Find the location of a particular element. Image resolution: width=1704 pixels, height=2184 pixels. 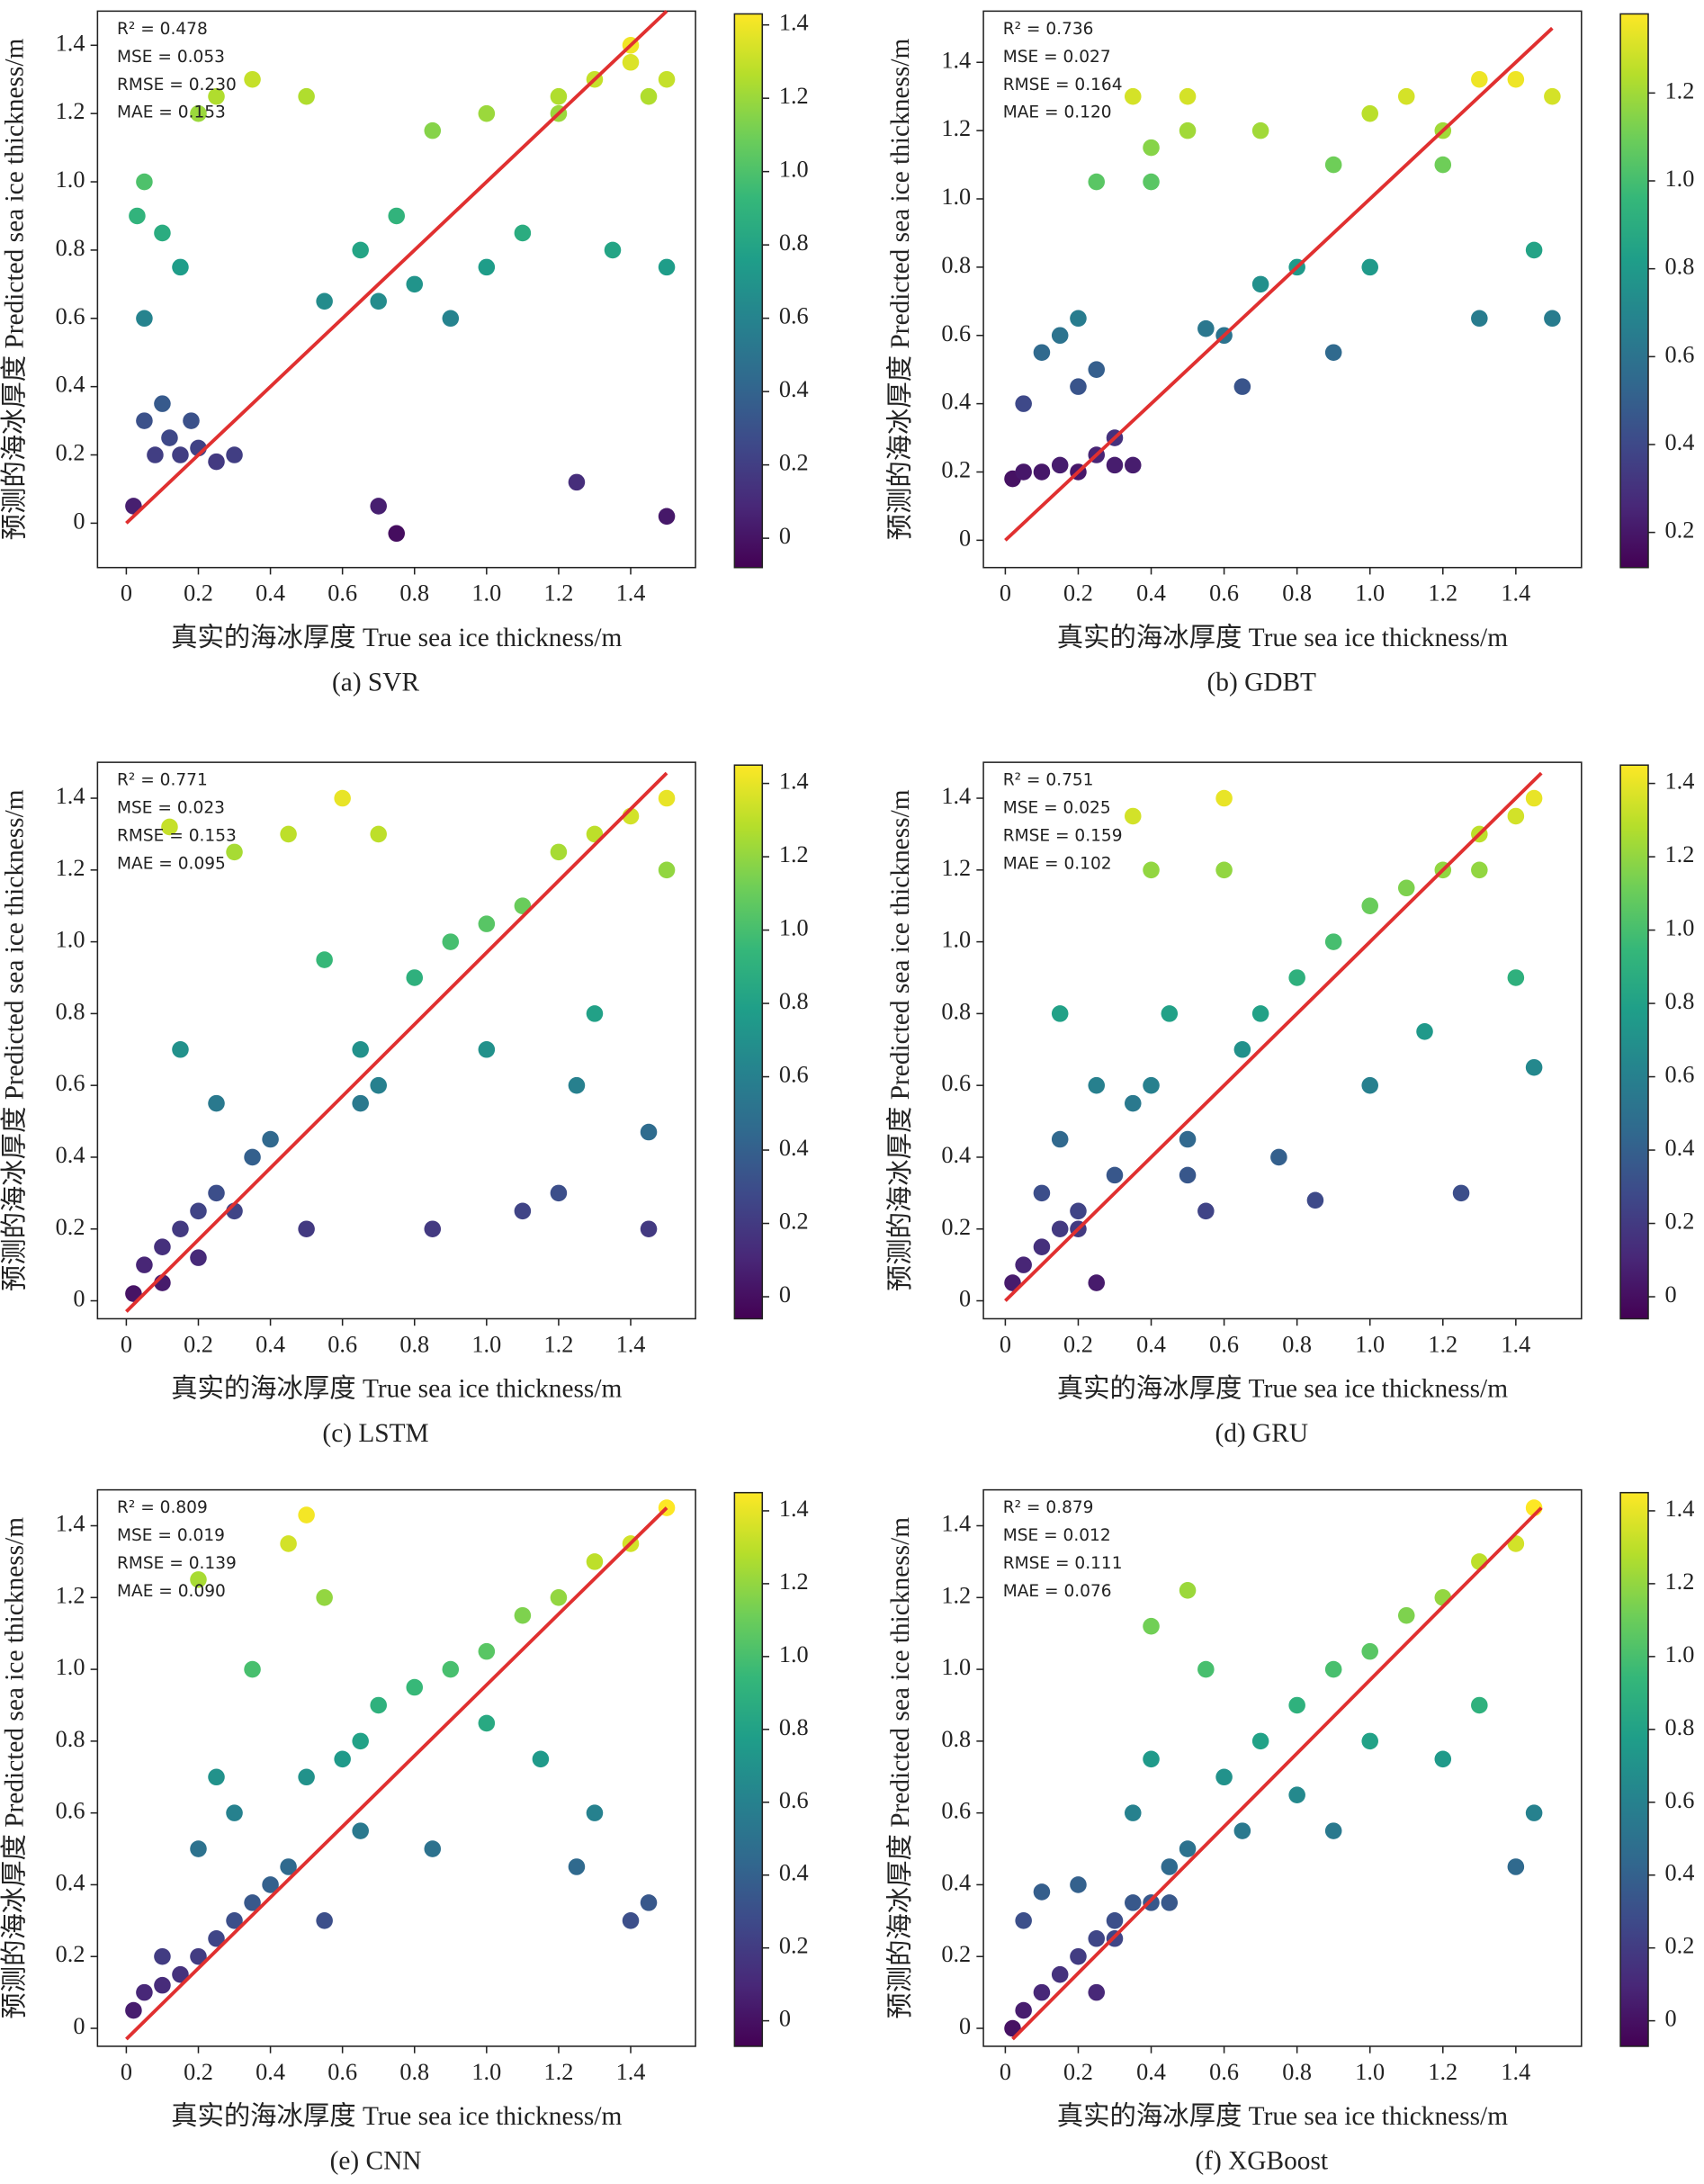

x-tick-label: 0.2 is located at coordinates (1078, 2072).